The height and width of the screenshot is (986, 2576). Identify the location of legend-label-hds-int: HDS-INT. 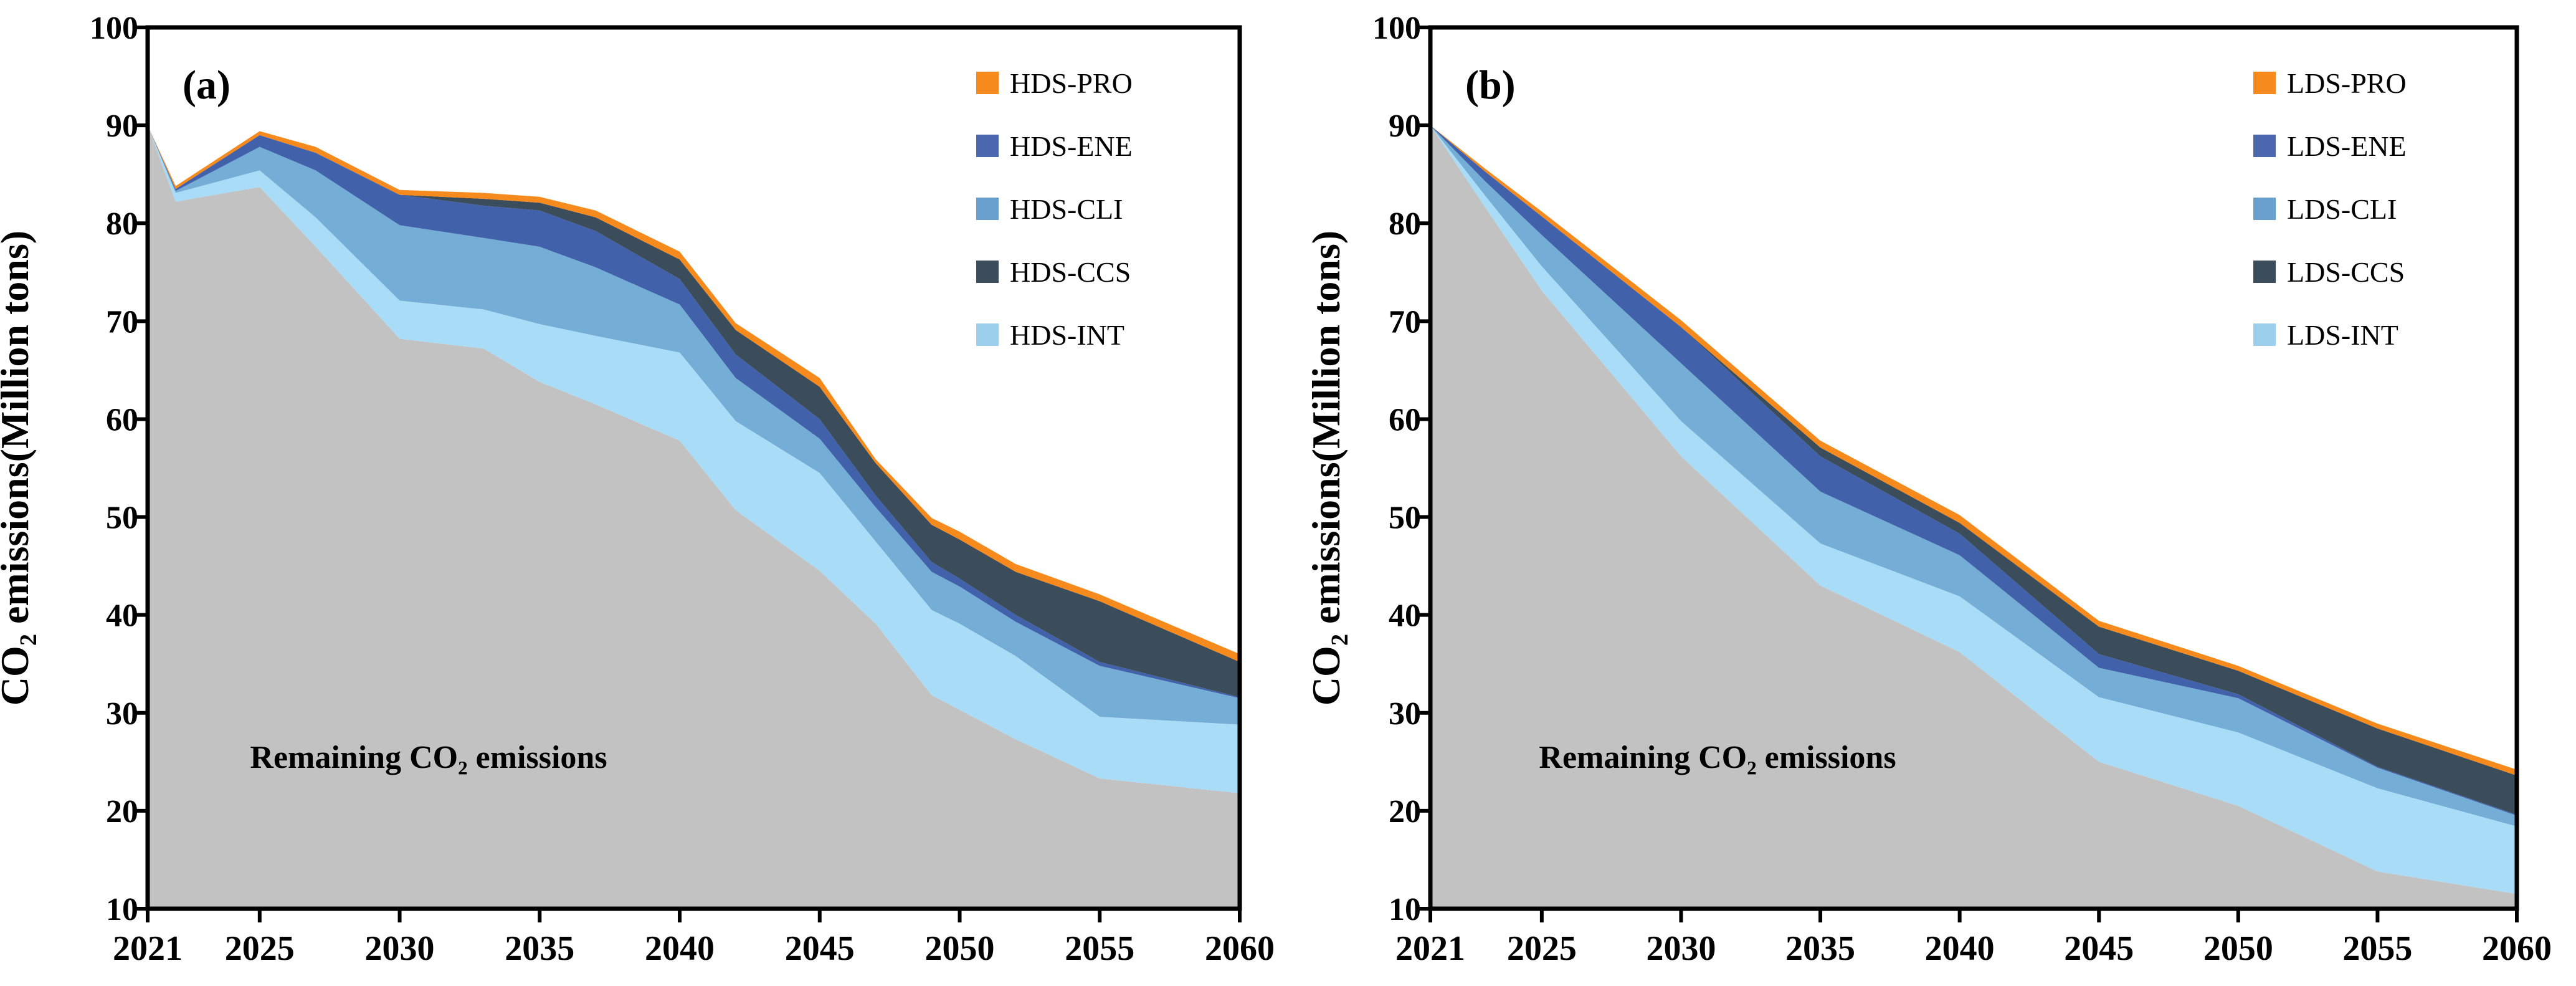
(1067, 335).